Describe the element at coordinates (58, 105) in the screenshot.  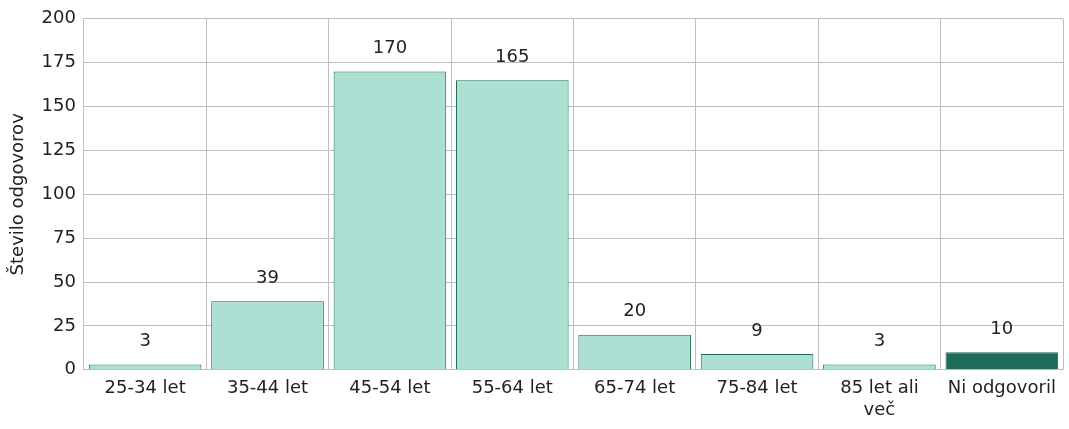
I see `y-tick-label: 150` at that location.